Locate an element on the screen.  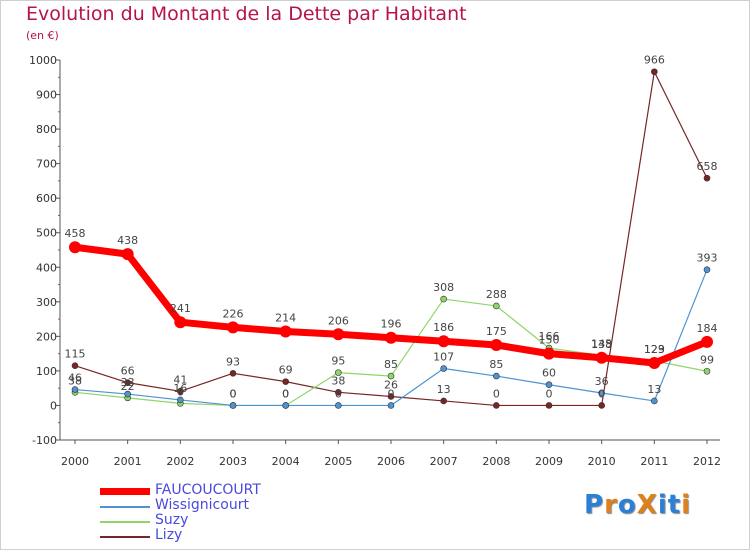
data-label-wissignicourt: 60 is located at coordinates (549, 373).